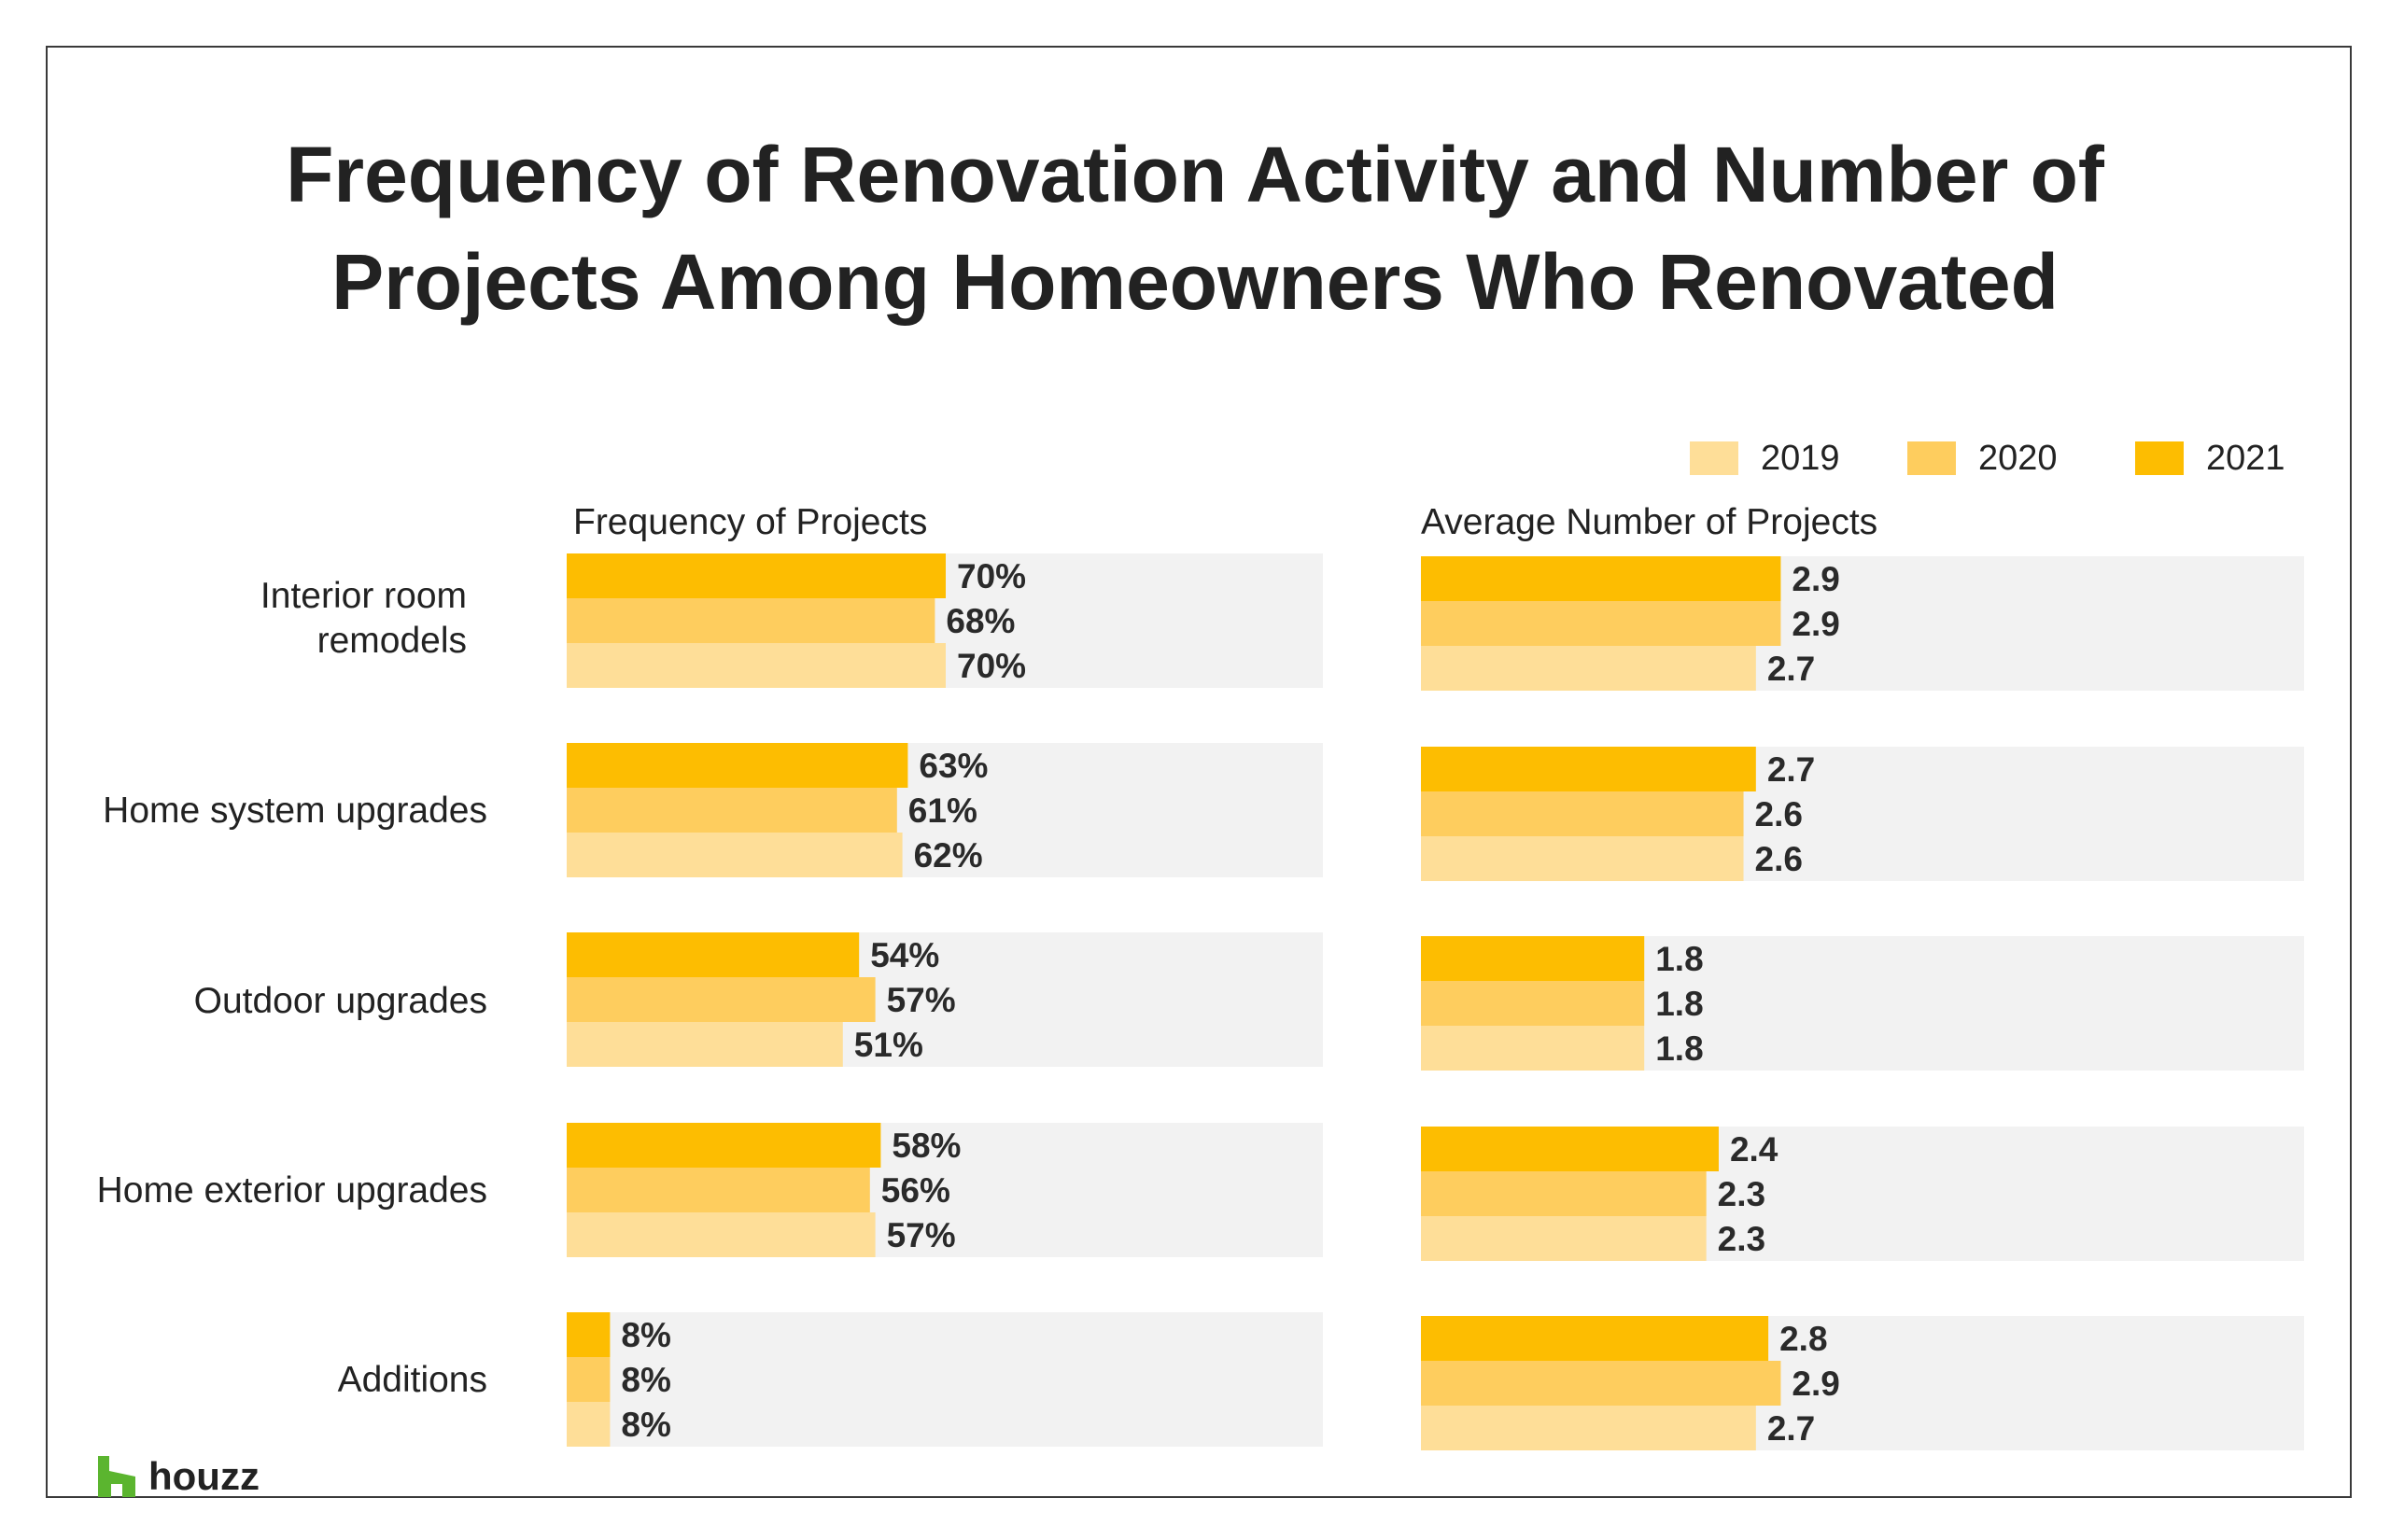 This screenshot has height=1540, width=2390. I want to click on average-value-label-home-system-upgrades-2019: 2.6, so click(1779, 859).